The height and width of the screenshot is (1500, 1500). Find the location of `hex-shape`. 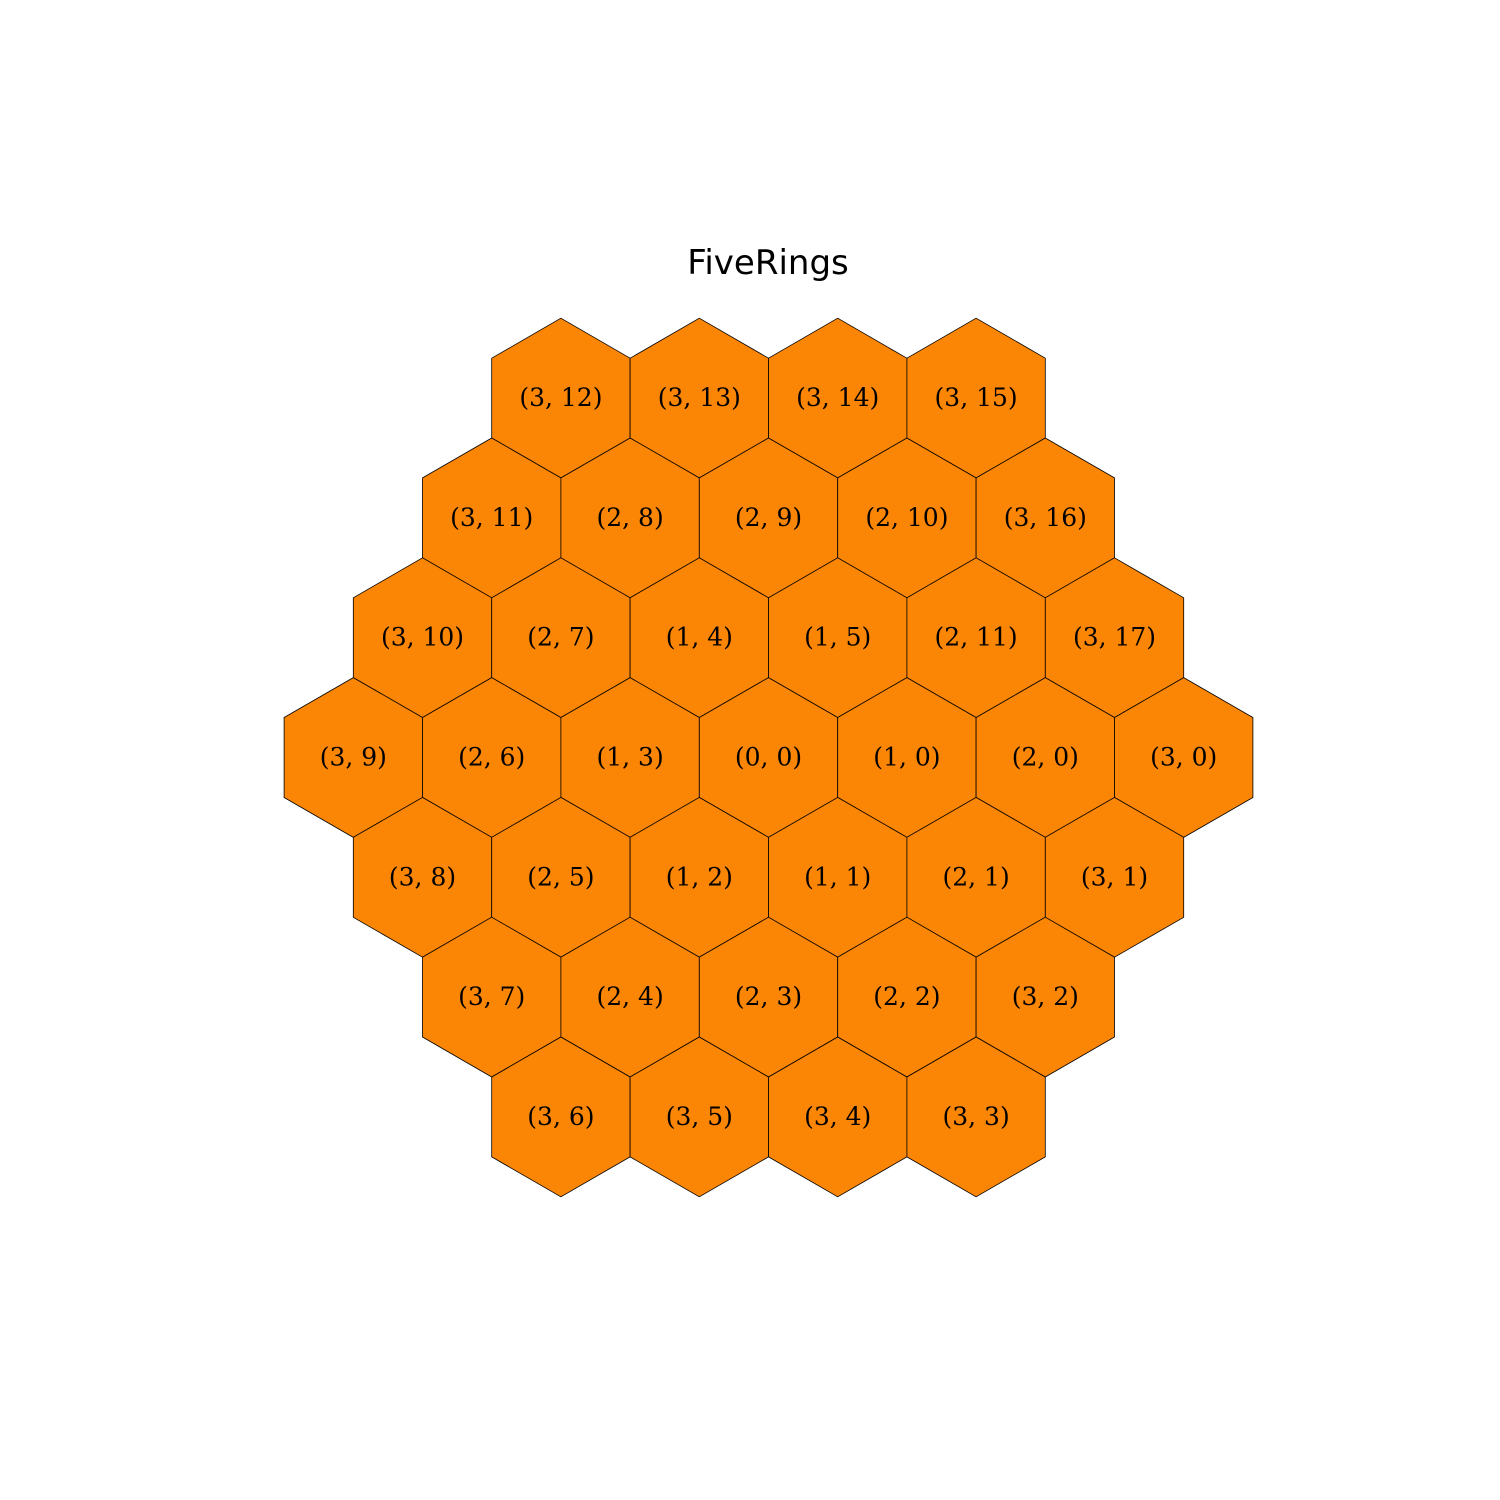

hex-shape is located at coordinates (976, 1117).